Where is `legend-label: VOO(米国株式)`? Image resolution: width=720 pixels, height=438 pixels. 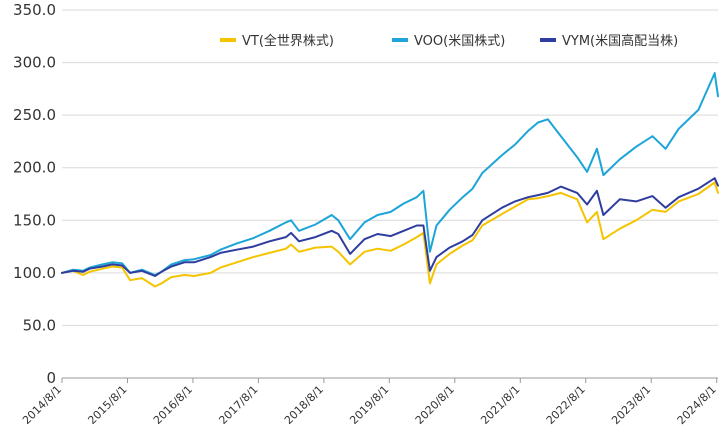 legend-label: VOO(米国株式) is located at coordinates (459, 41).